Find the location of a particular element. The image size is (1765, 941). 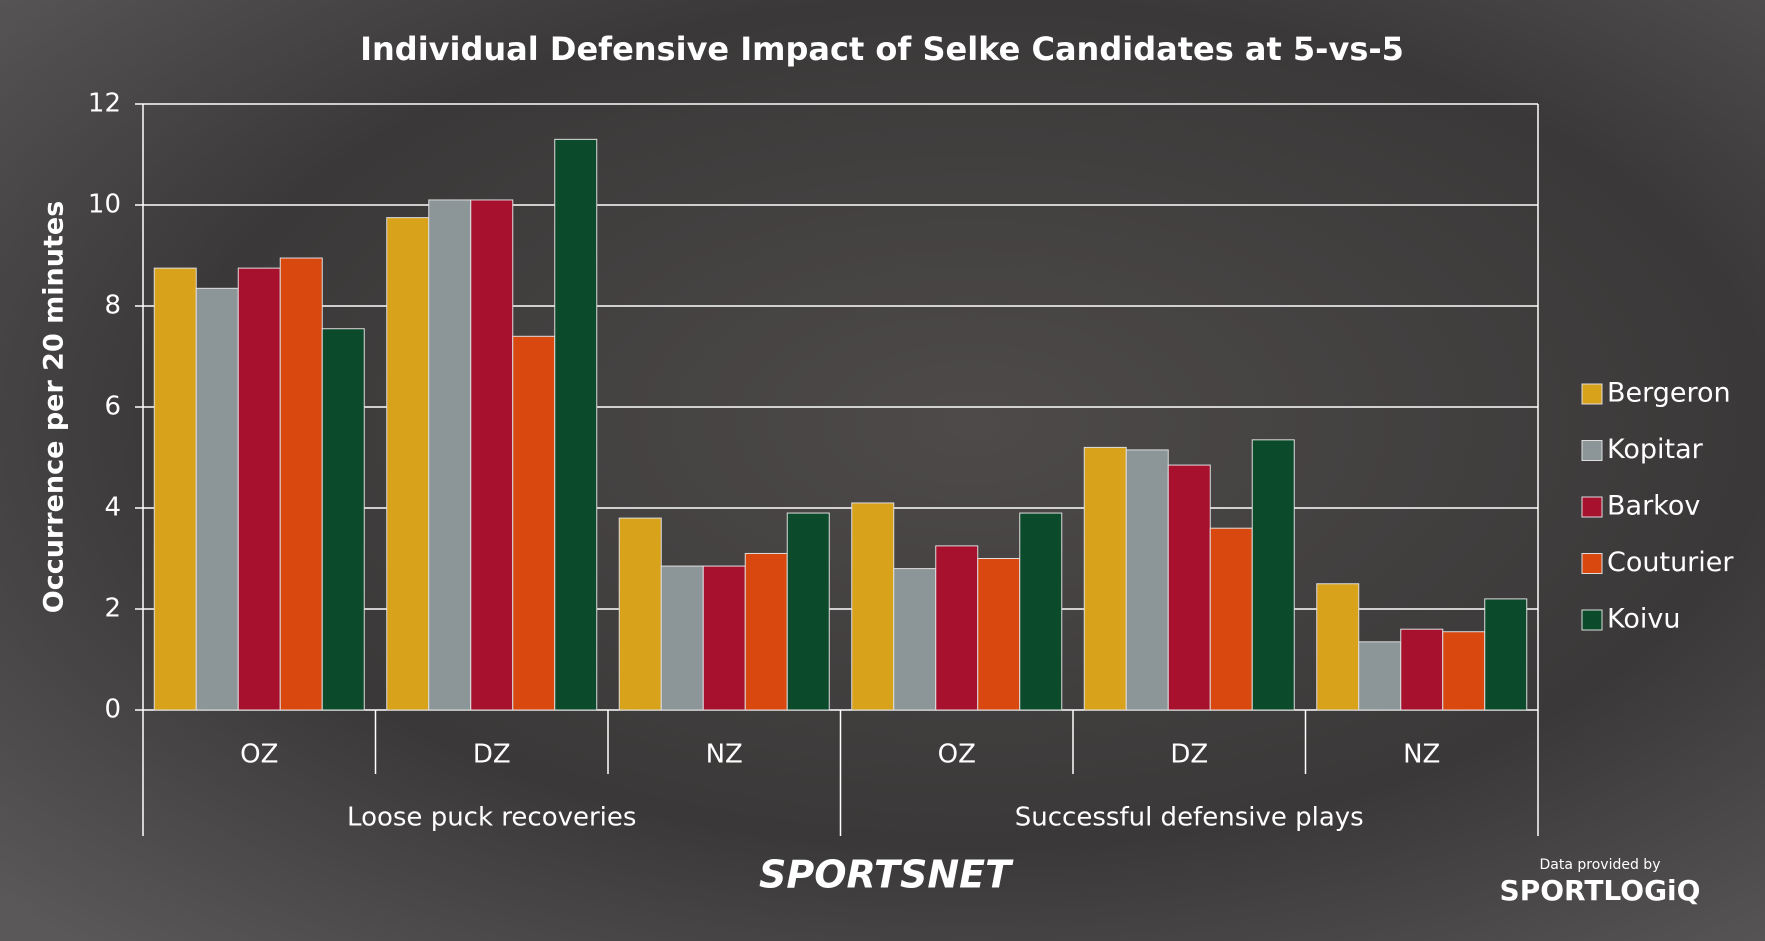

y-tick-label: 10 is located at coordinates (104, 205).